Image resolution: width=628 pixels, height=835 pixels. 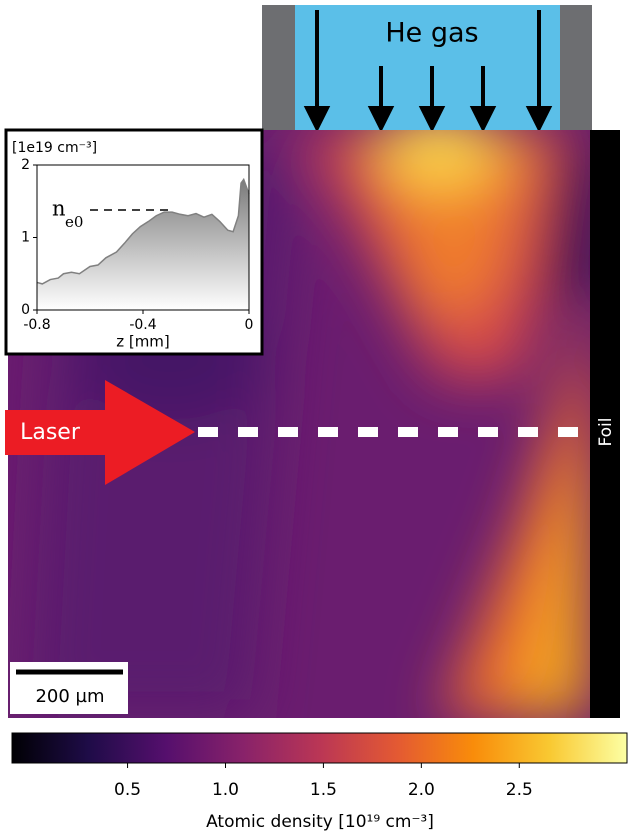 I want to click on foil, so click(x=605, y=424).